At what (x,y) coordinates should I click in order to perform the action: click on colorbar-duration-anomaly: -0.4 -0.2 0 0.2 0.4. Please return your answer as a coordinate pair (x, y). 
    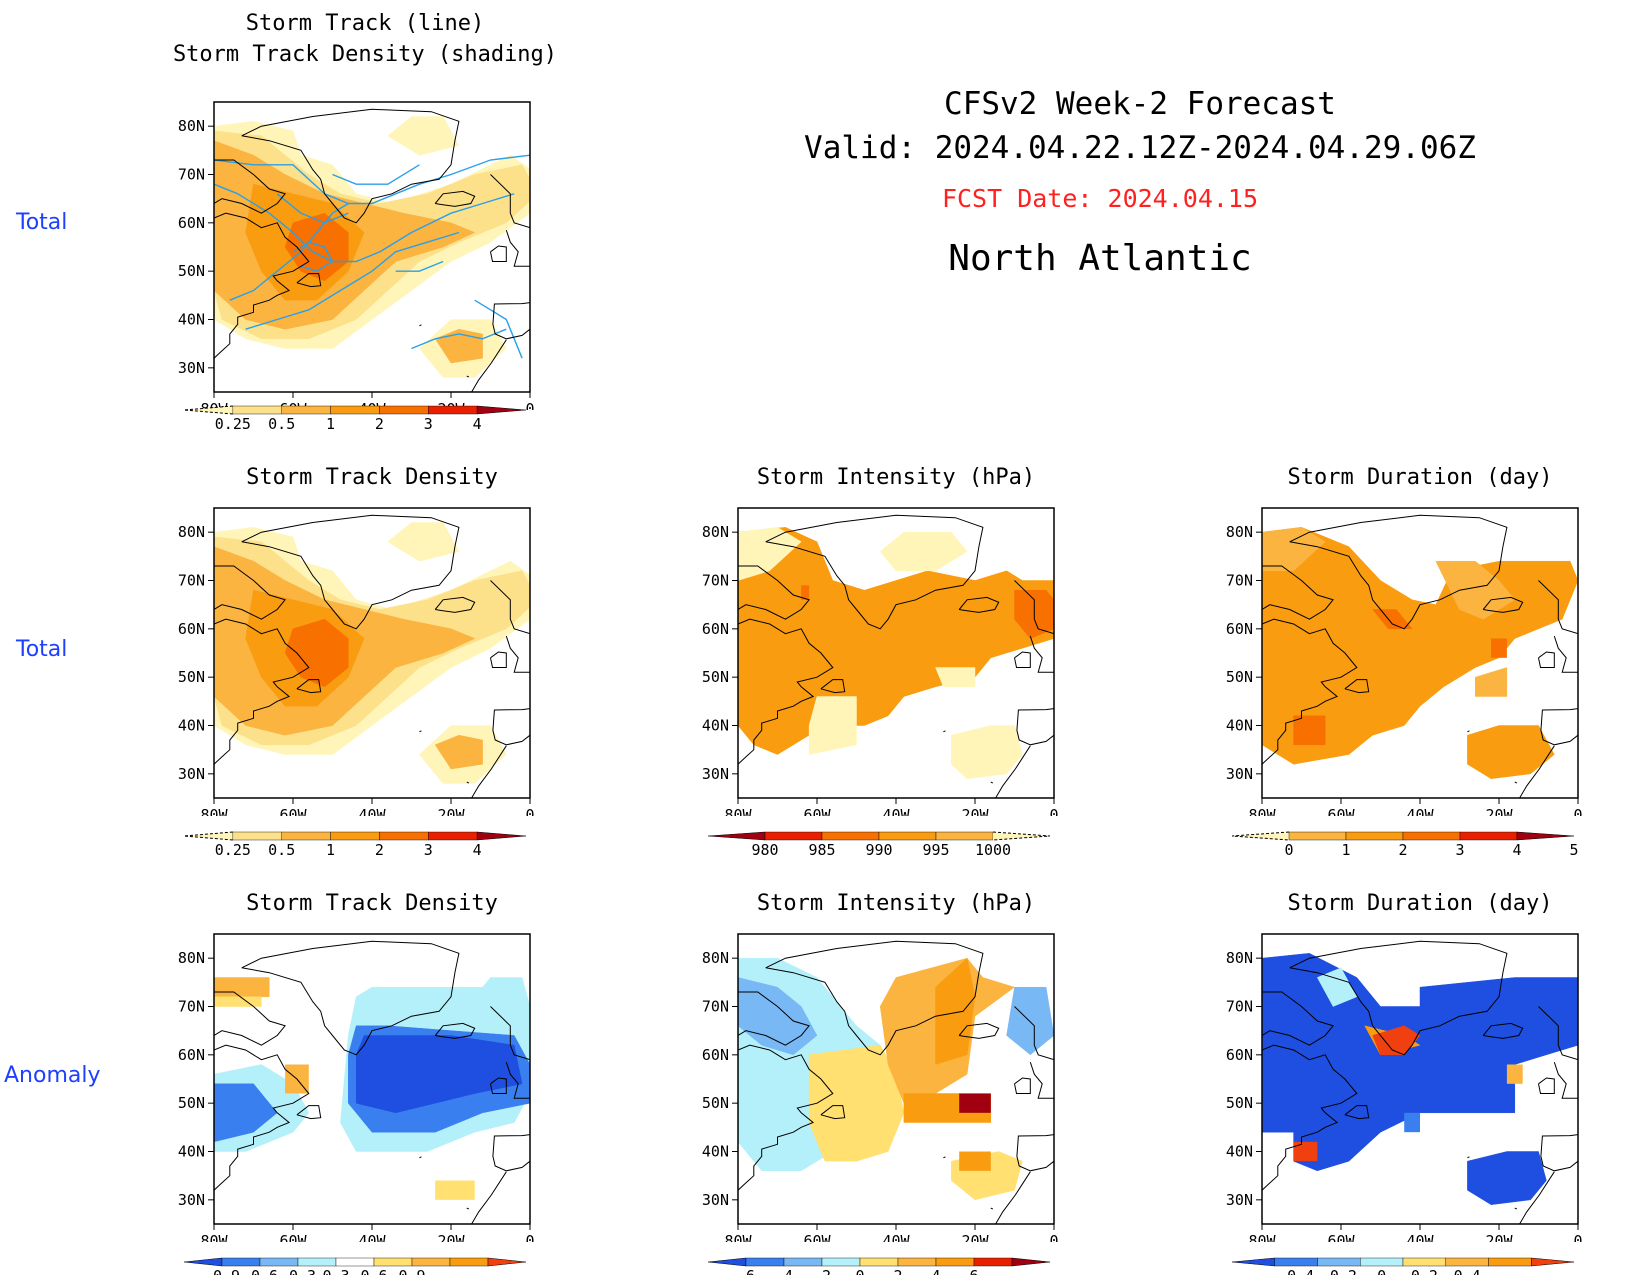
    Looking at the image, I should click on (1403, 1266).